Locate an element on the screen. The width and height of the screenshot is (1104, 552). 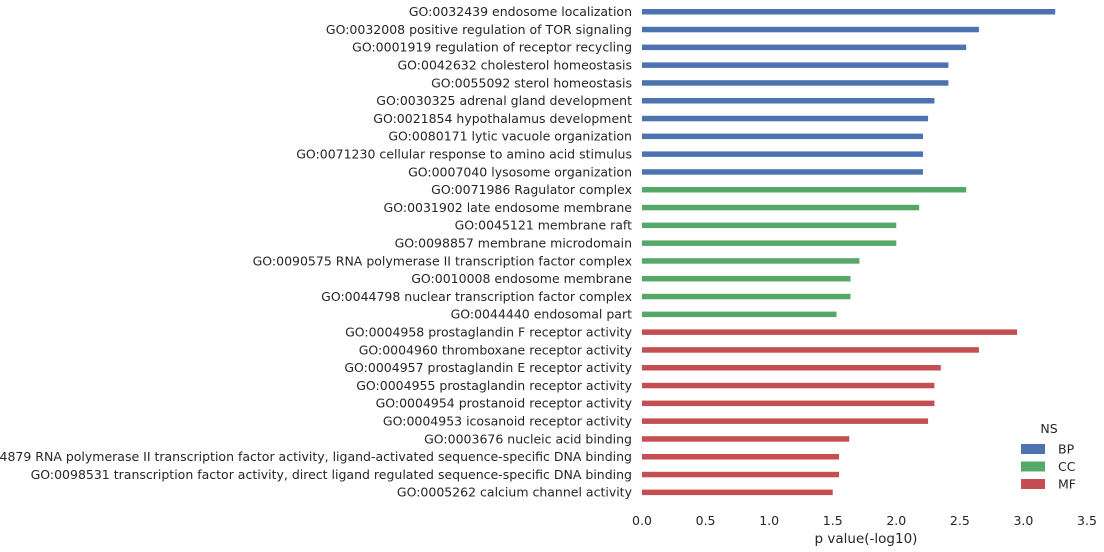
category-label: GO:0055092 sterol homeostasis is located at coordinates (531, 82).